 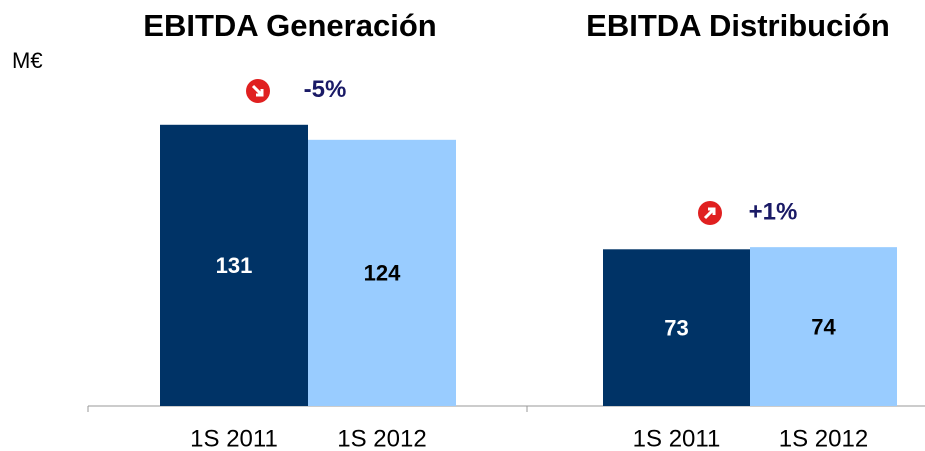 What do you see at coordinates (738, 25) in the screenshot?
I see `chart-title: EBITDA Distribución` at bounding box center [738, 25].